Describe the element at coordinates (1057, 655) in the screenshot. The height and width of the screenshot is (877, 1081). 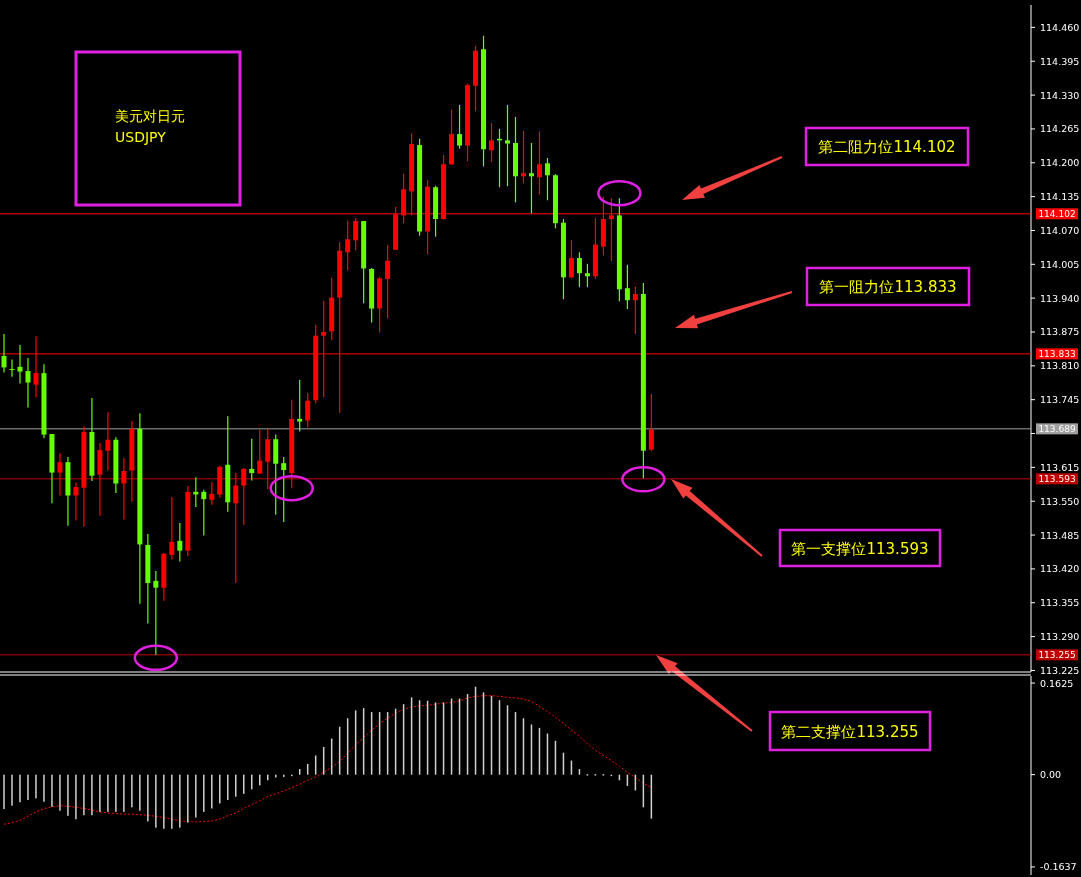
I see `ref-line-label: 113.255` at that location.